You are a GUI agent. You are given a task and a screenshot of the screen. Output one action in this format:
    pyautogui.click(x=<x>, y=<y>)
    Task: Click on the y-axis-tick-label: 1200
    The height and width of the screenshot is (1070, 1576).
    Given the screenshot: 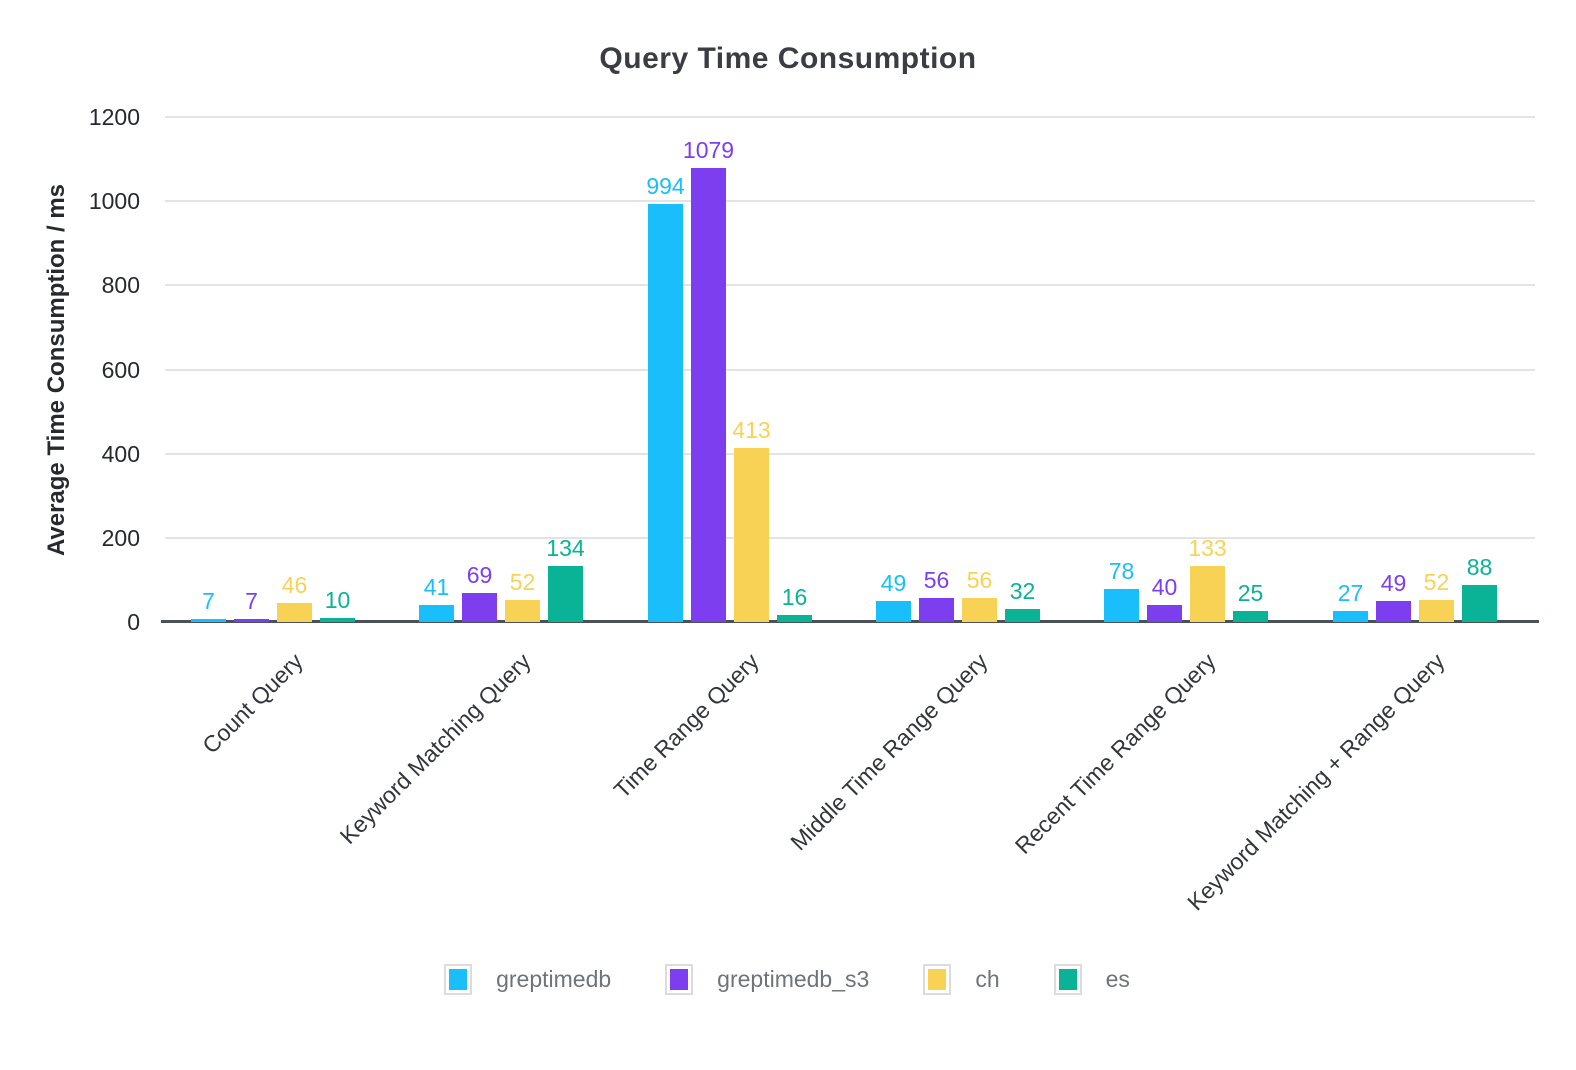 What is the action you would take?
    pyautogui.click(x=114, y=117)
    